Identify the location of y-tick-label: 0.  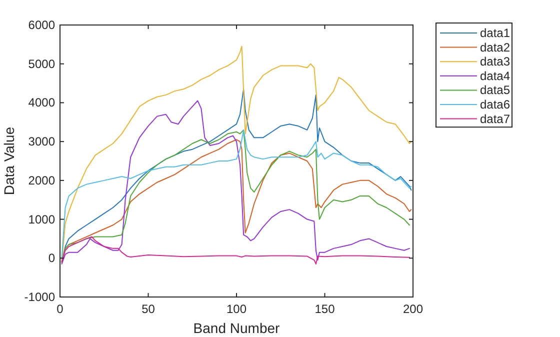
(52, 258).